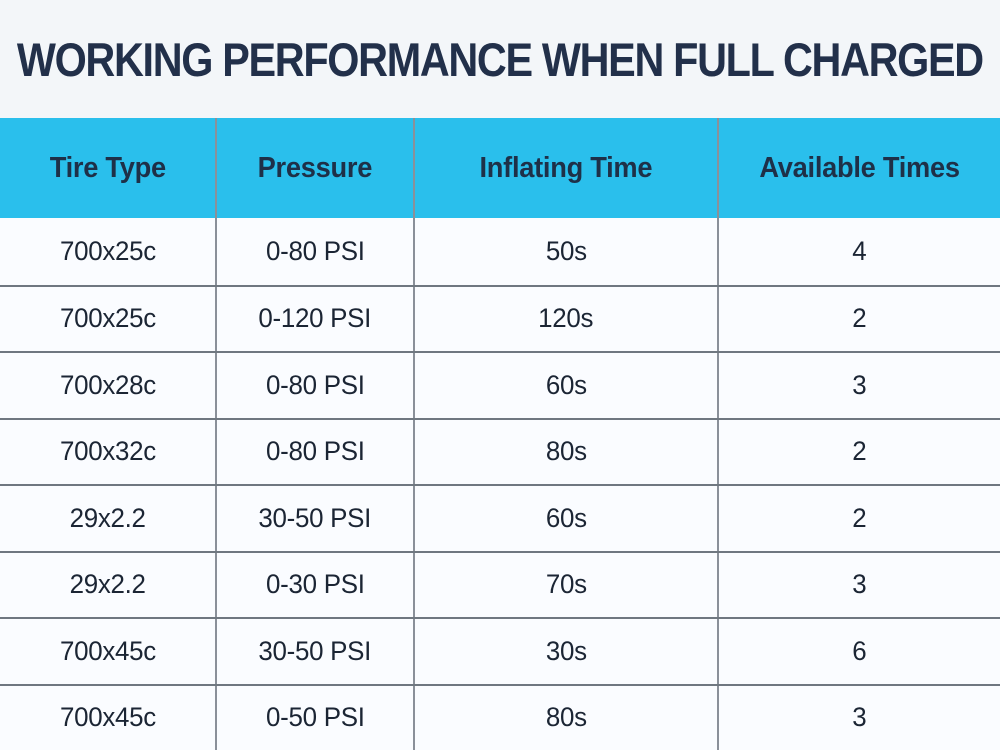  I want to click on table-row: 700x25c 0-120 PSI 120s 2, so click(500, 318).